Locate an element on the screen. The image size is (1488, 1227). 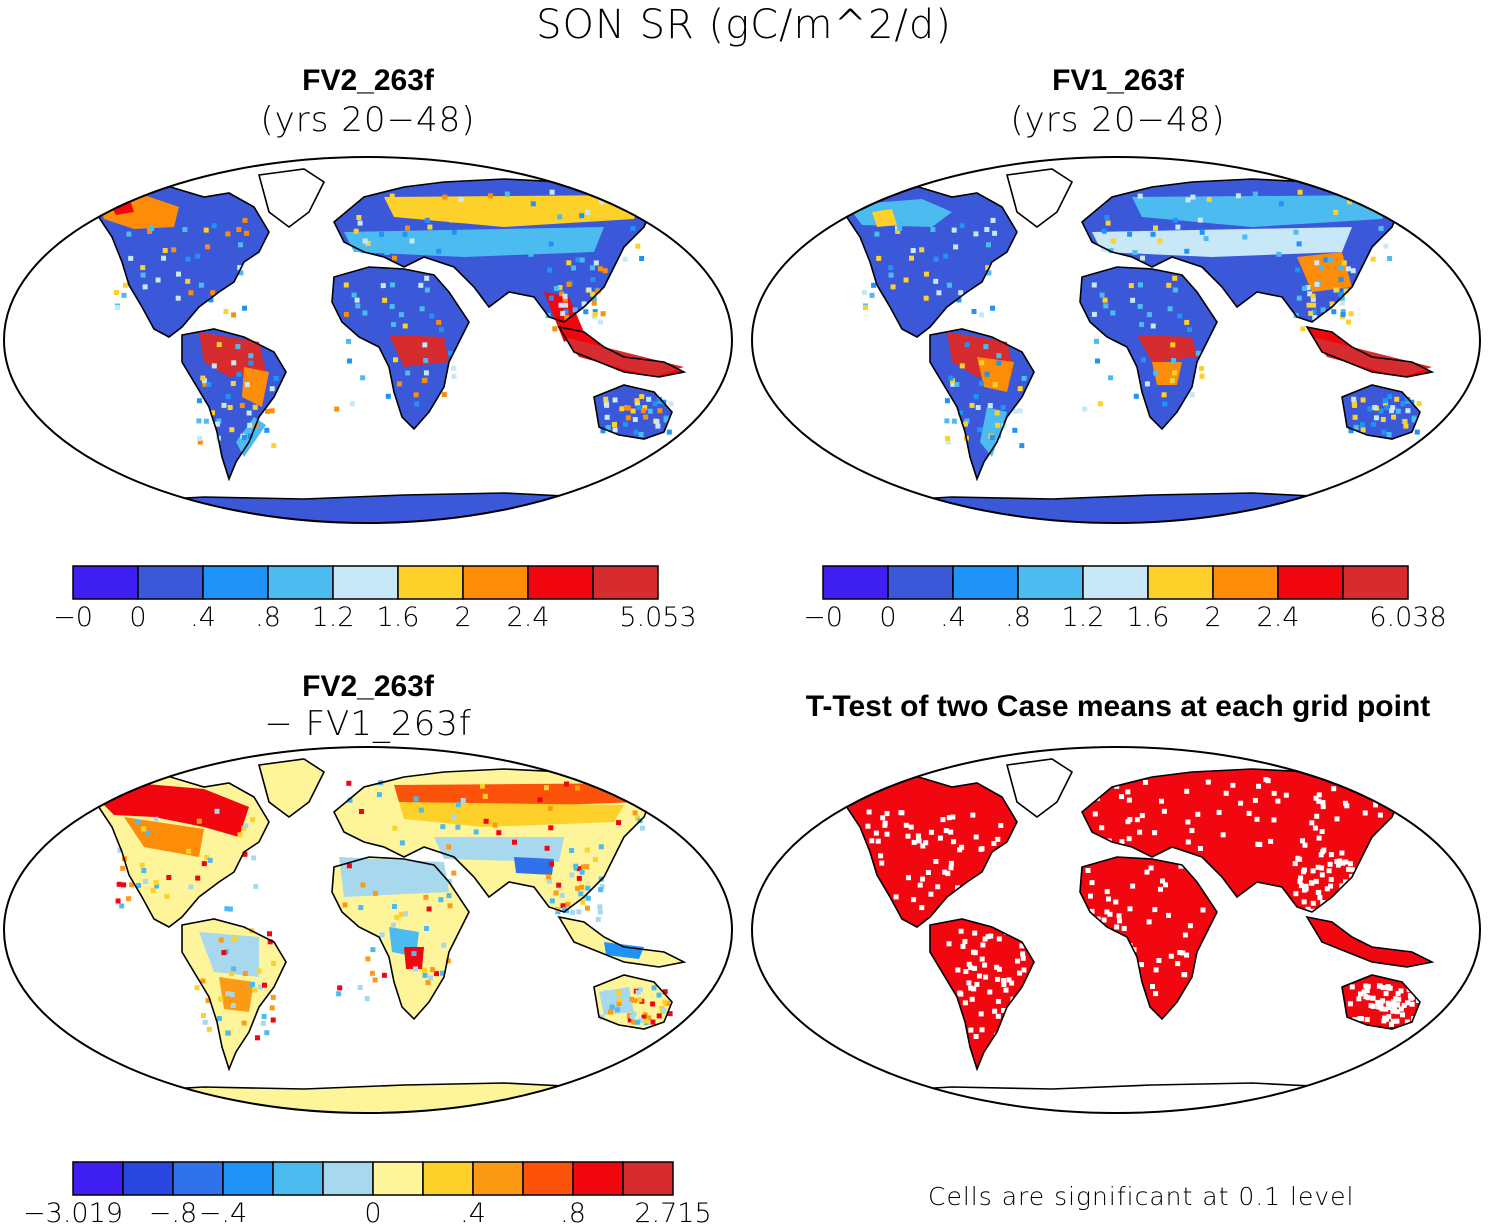
colorbar-tick-label: 2.715 is located at coordinates (673, 1212).